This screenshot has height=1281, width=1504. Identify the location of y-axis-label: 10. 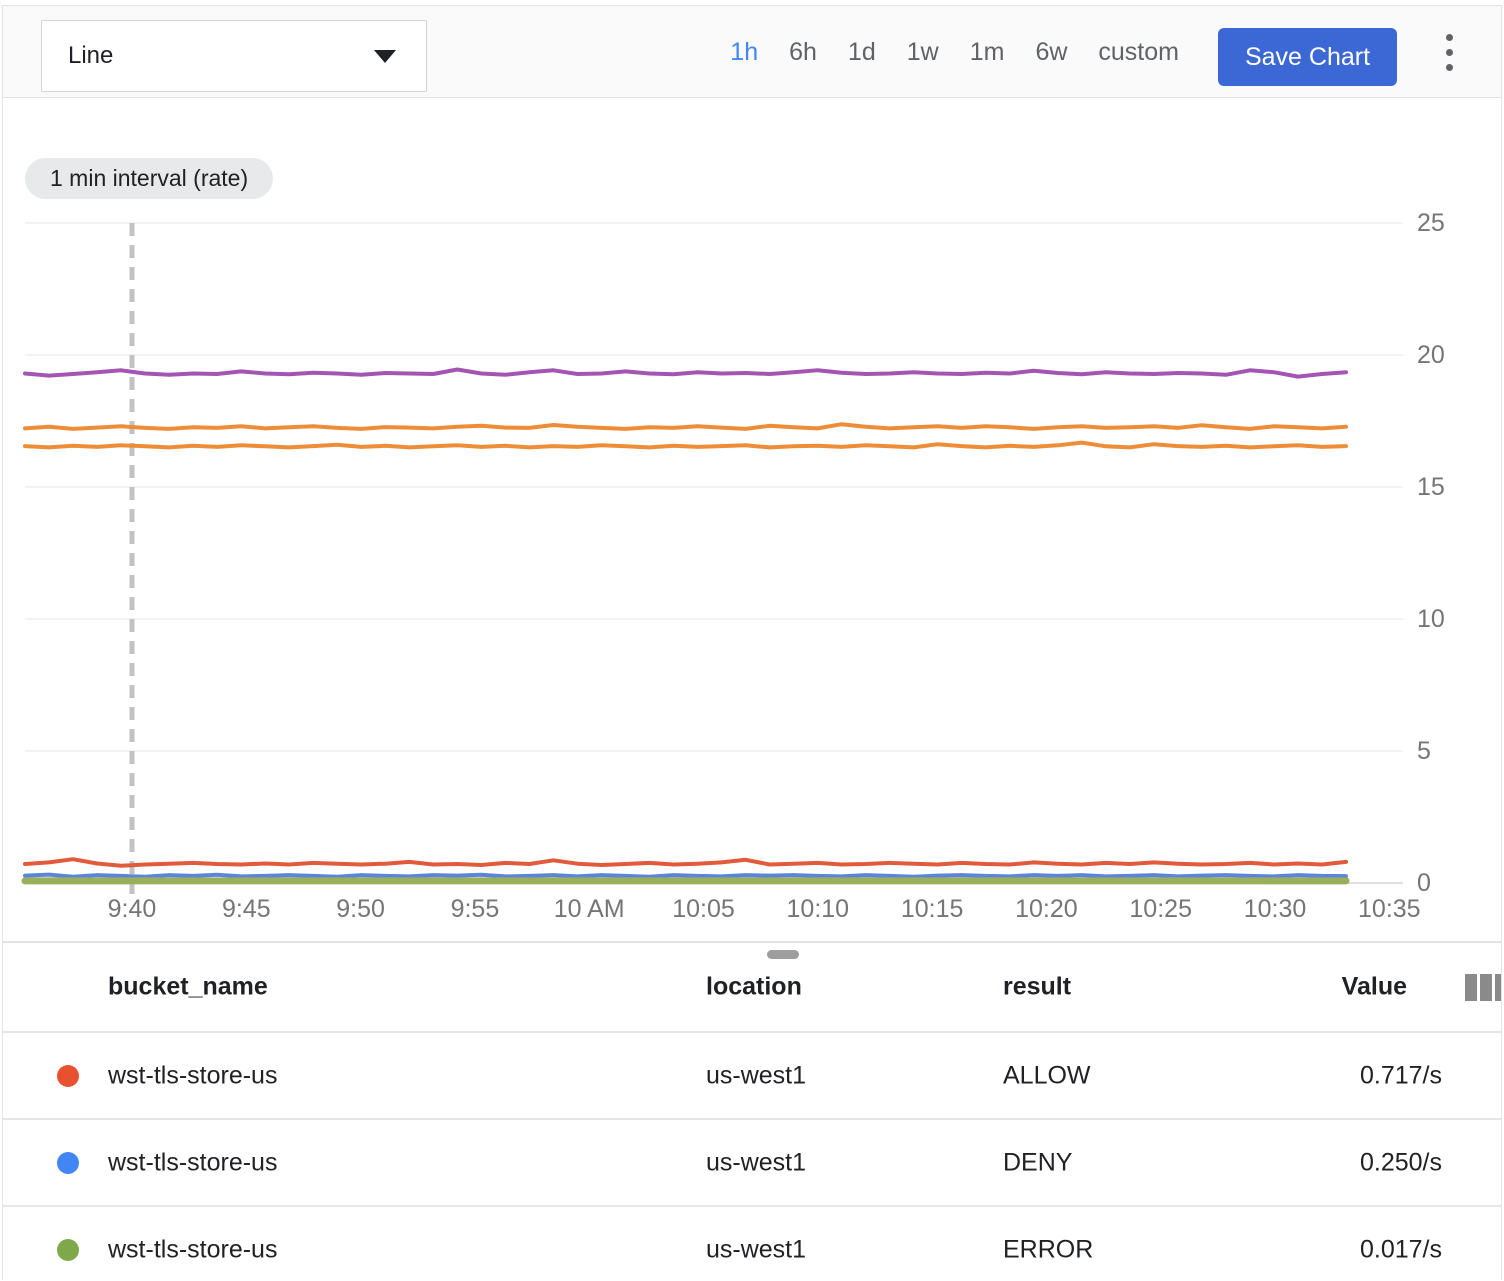
(1431, 619).